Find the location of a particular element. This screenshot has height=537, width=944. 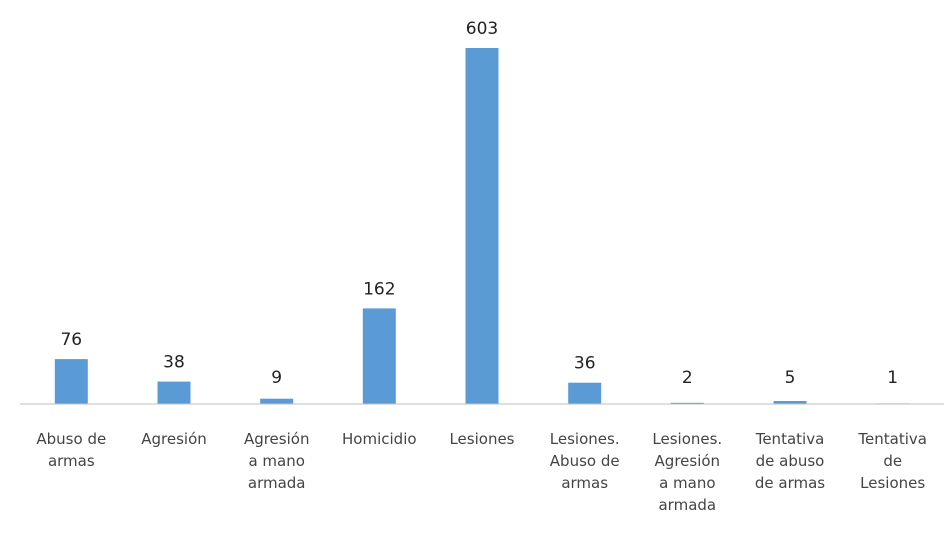

category-label-line: Homicidio is located at coordinates (379, 439).